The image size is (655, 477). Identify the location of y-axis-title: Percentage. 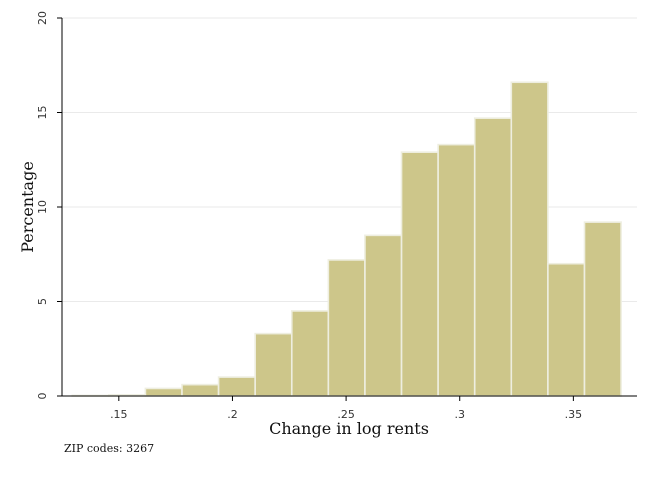
(27, 207).